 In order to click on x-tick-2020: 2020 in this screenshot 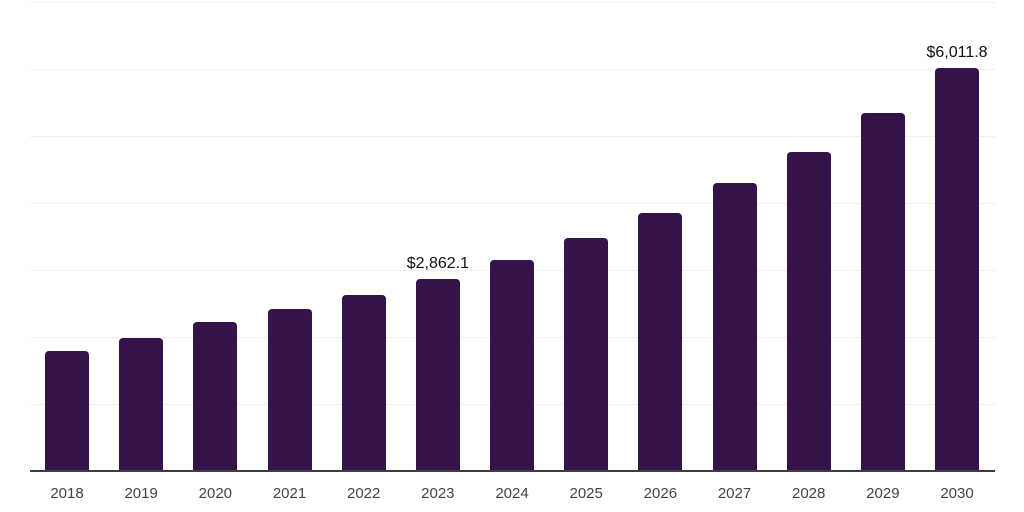, I will do `click(215, 493)`.